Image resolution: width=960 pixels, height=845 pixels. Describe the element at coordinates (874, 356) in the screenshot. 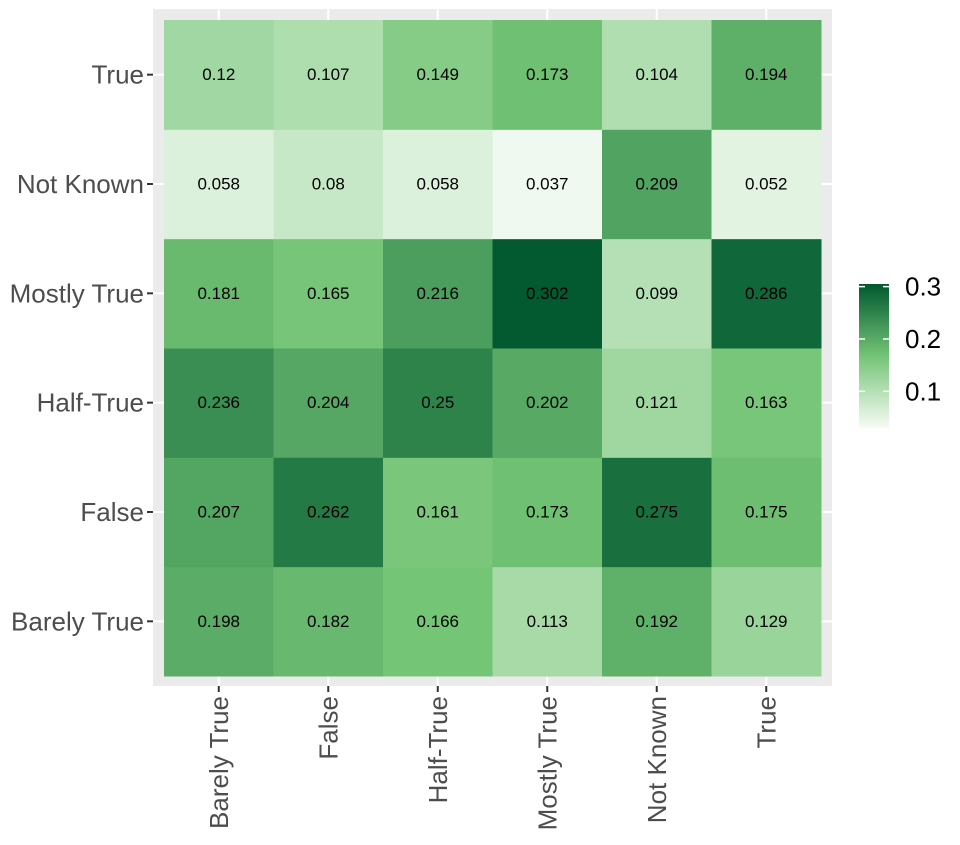

I see `legend-colorbar` at that location.